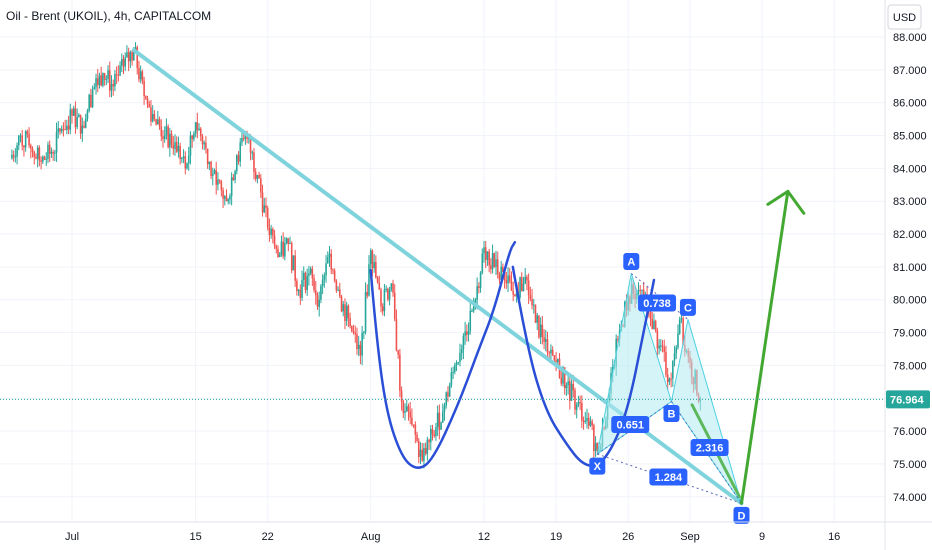 This screenshot has width=932, height=550. Describe the element at coordinates (910, 498) in the screenshot. I see `price-tick-label: 74.000` at that location.